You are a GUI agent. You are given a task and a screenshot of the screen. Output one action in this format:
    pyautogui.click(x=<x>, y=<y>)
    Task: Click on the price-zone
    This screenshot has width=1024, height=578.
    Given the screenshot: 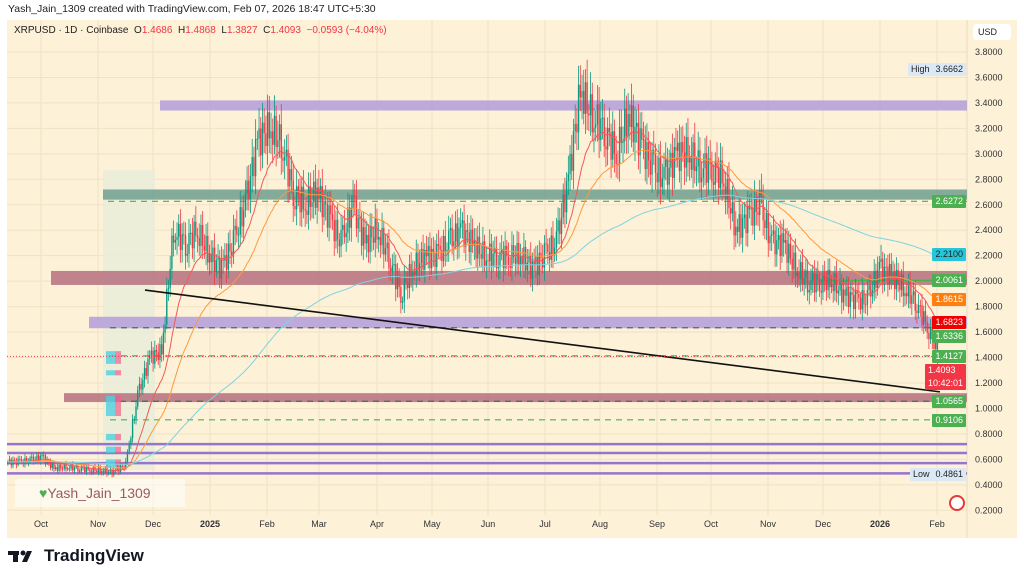 What is the action you would take?
    pyautogui.click(x=563, y=105)
    